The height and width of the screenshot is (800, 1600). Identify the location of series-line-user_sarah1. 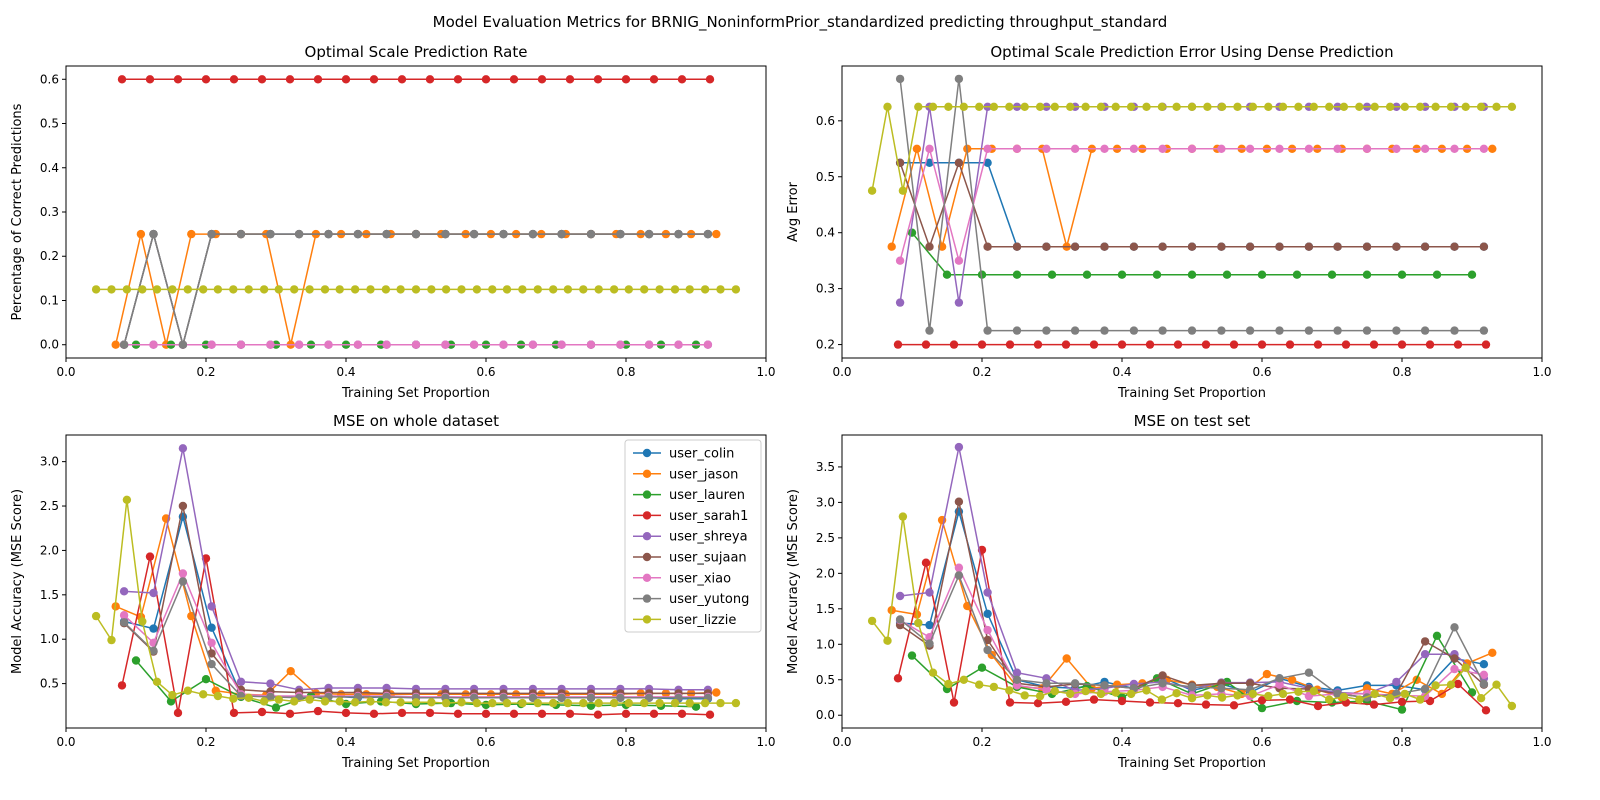
(1192, 630).